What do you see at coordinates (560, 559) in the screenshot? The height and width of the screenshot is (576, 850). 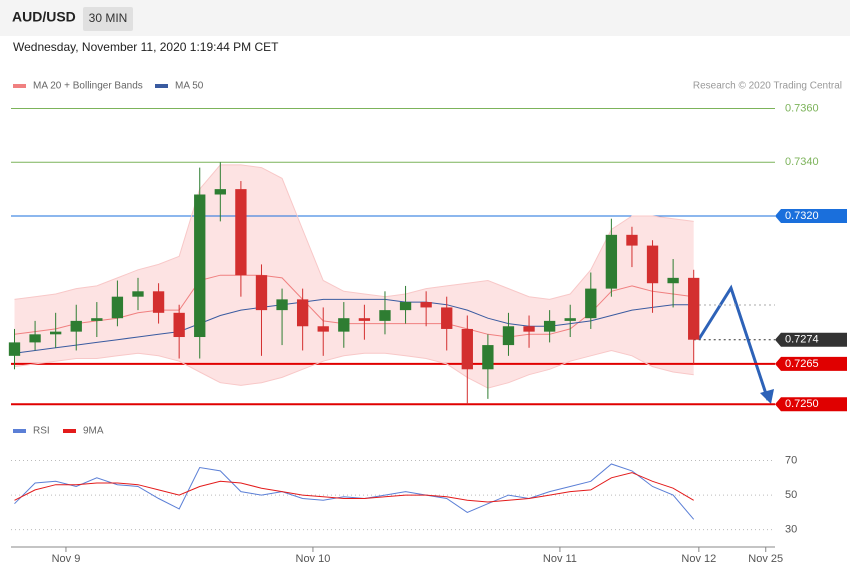 I see `x-tick-label: Nov 11` at bounding box center [560, 559].